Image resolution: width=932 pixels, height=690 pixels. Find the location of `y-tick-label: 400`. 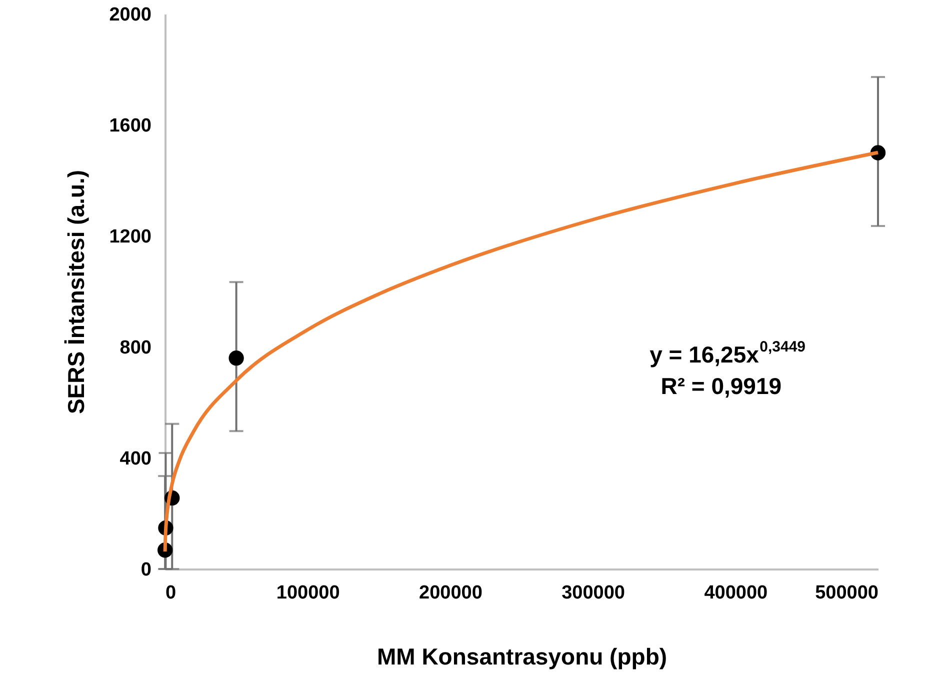

y-tick-label: 400 is located at coordinates (136, 459).